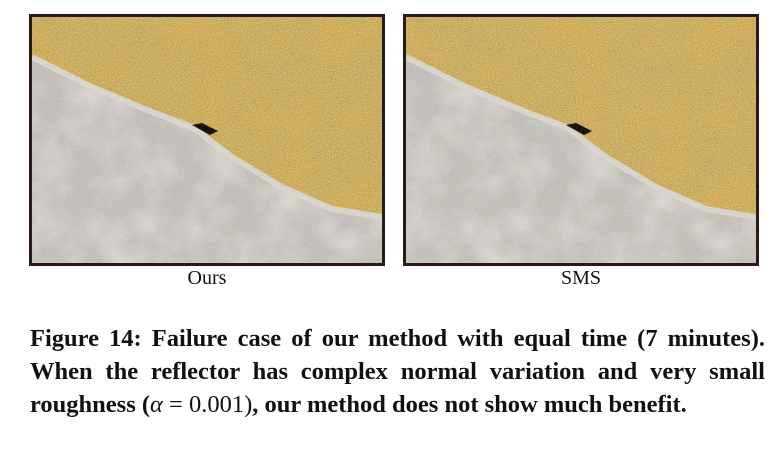  What do you see at coordinates (469, 404) in the screenshot?
I see `caption-suffix: , our method does not show much benefit.` at bounding box center [469, 404].